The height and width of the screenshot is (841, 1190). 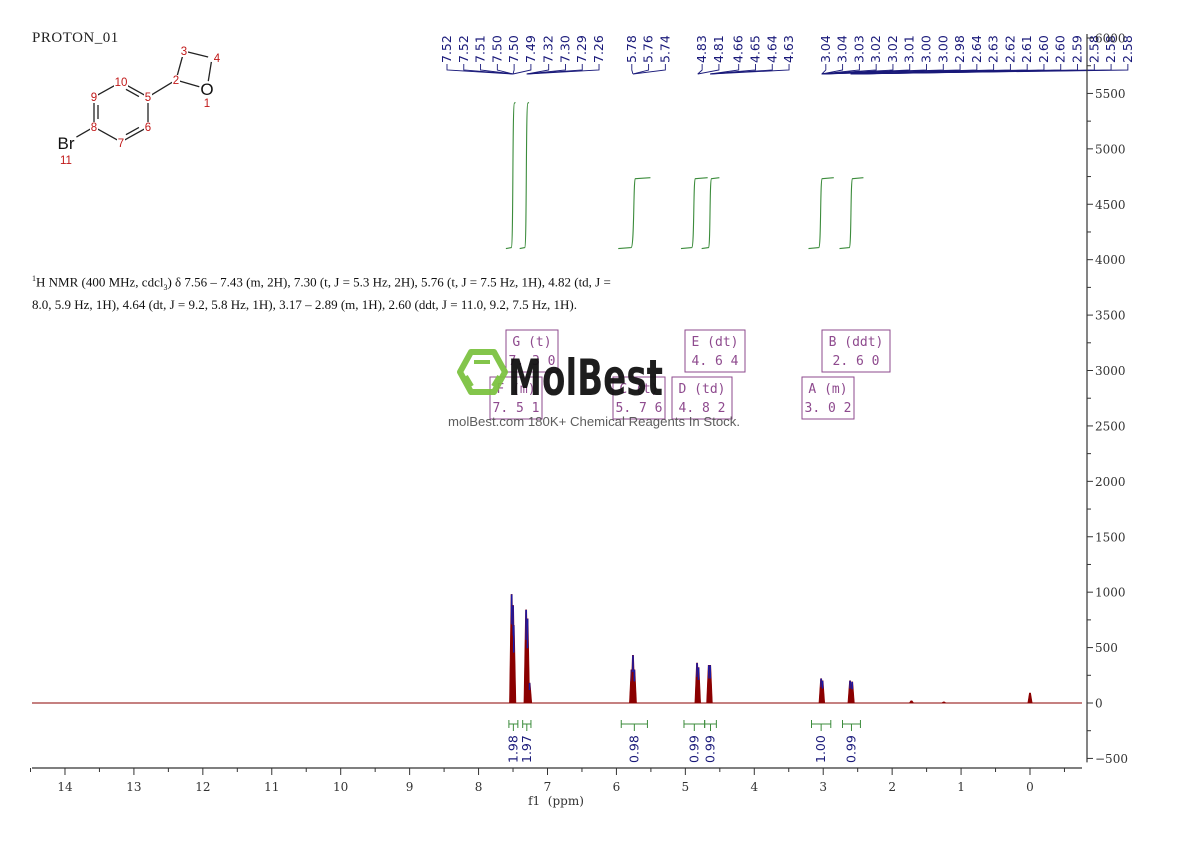 I want to click on multiplet-shift: 4. 6 4, so click(x=715, y=361).